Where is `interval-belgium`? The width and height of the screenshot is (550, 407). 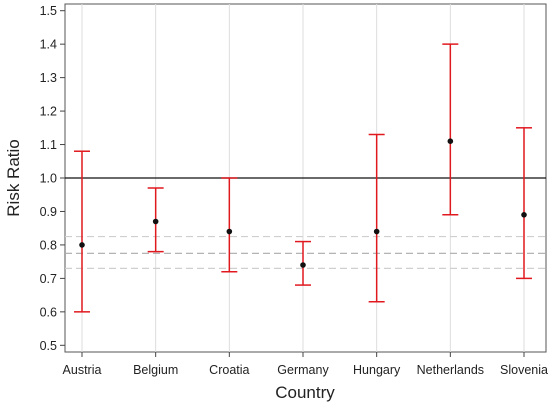 interval-belgium is located at coordinates (155, 220).